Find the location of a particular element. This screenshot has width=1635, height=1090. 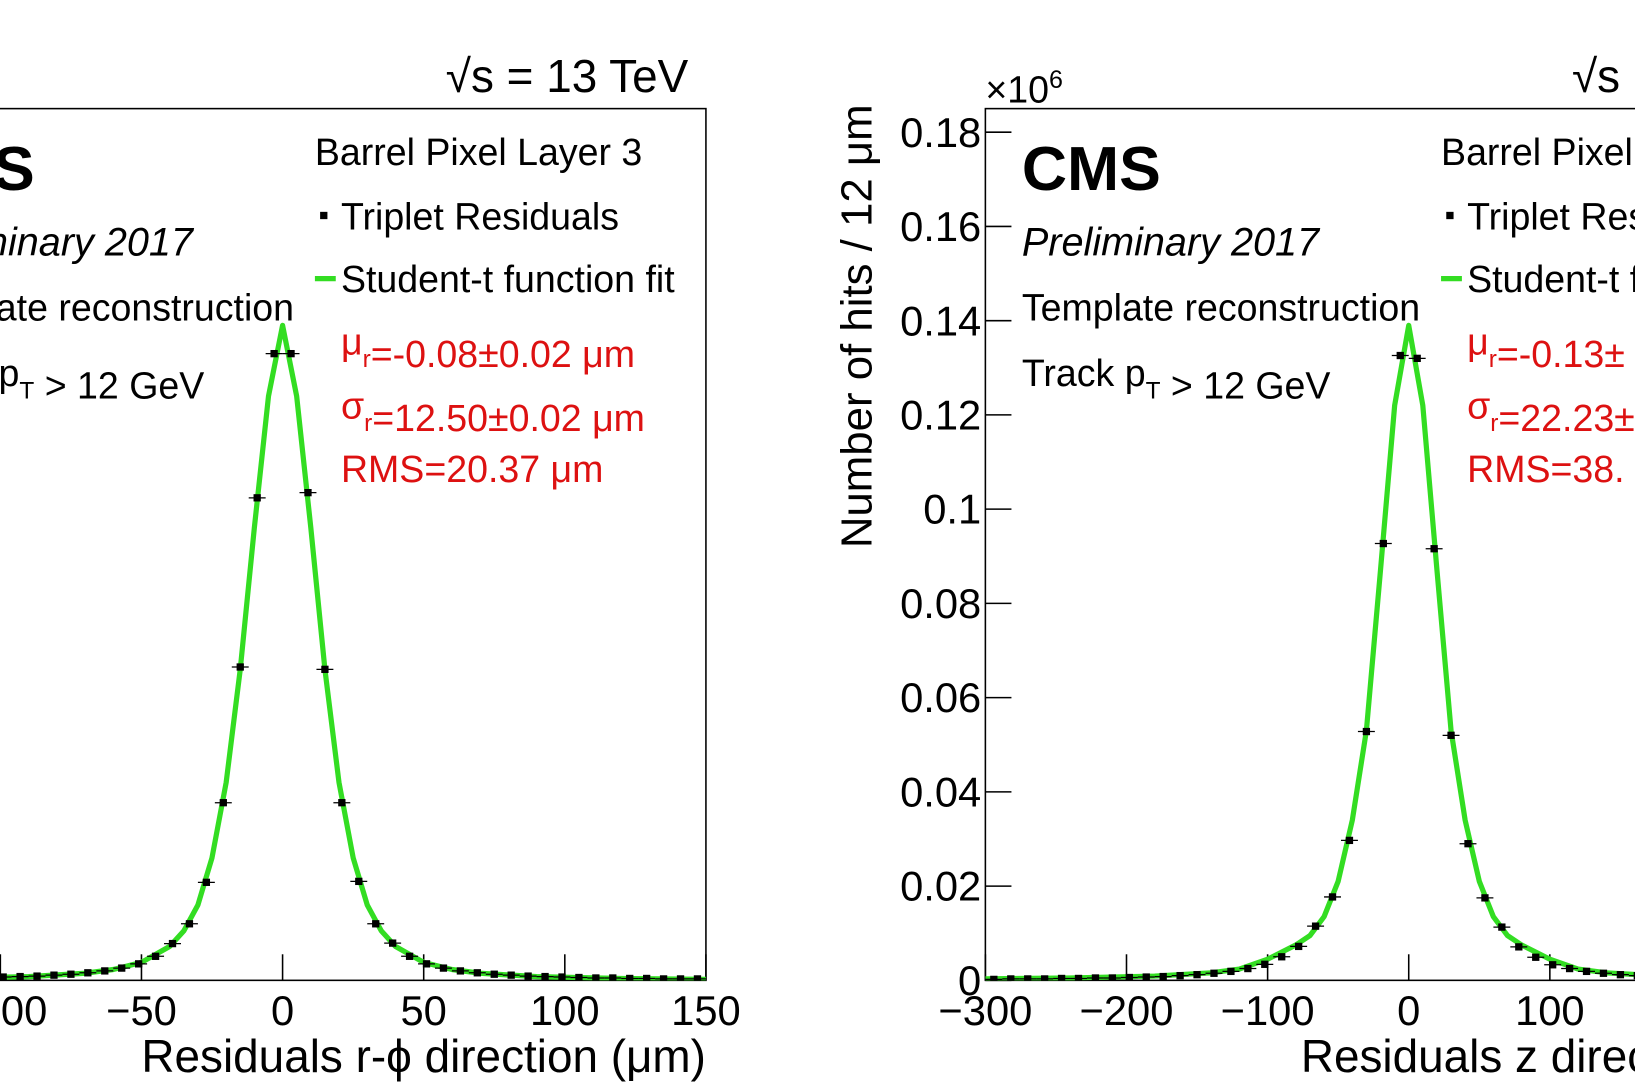

y-tick-label: 0.04 is located at coordinates (940, 791).